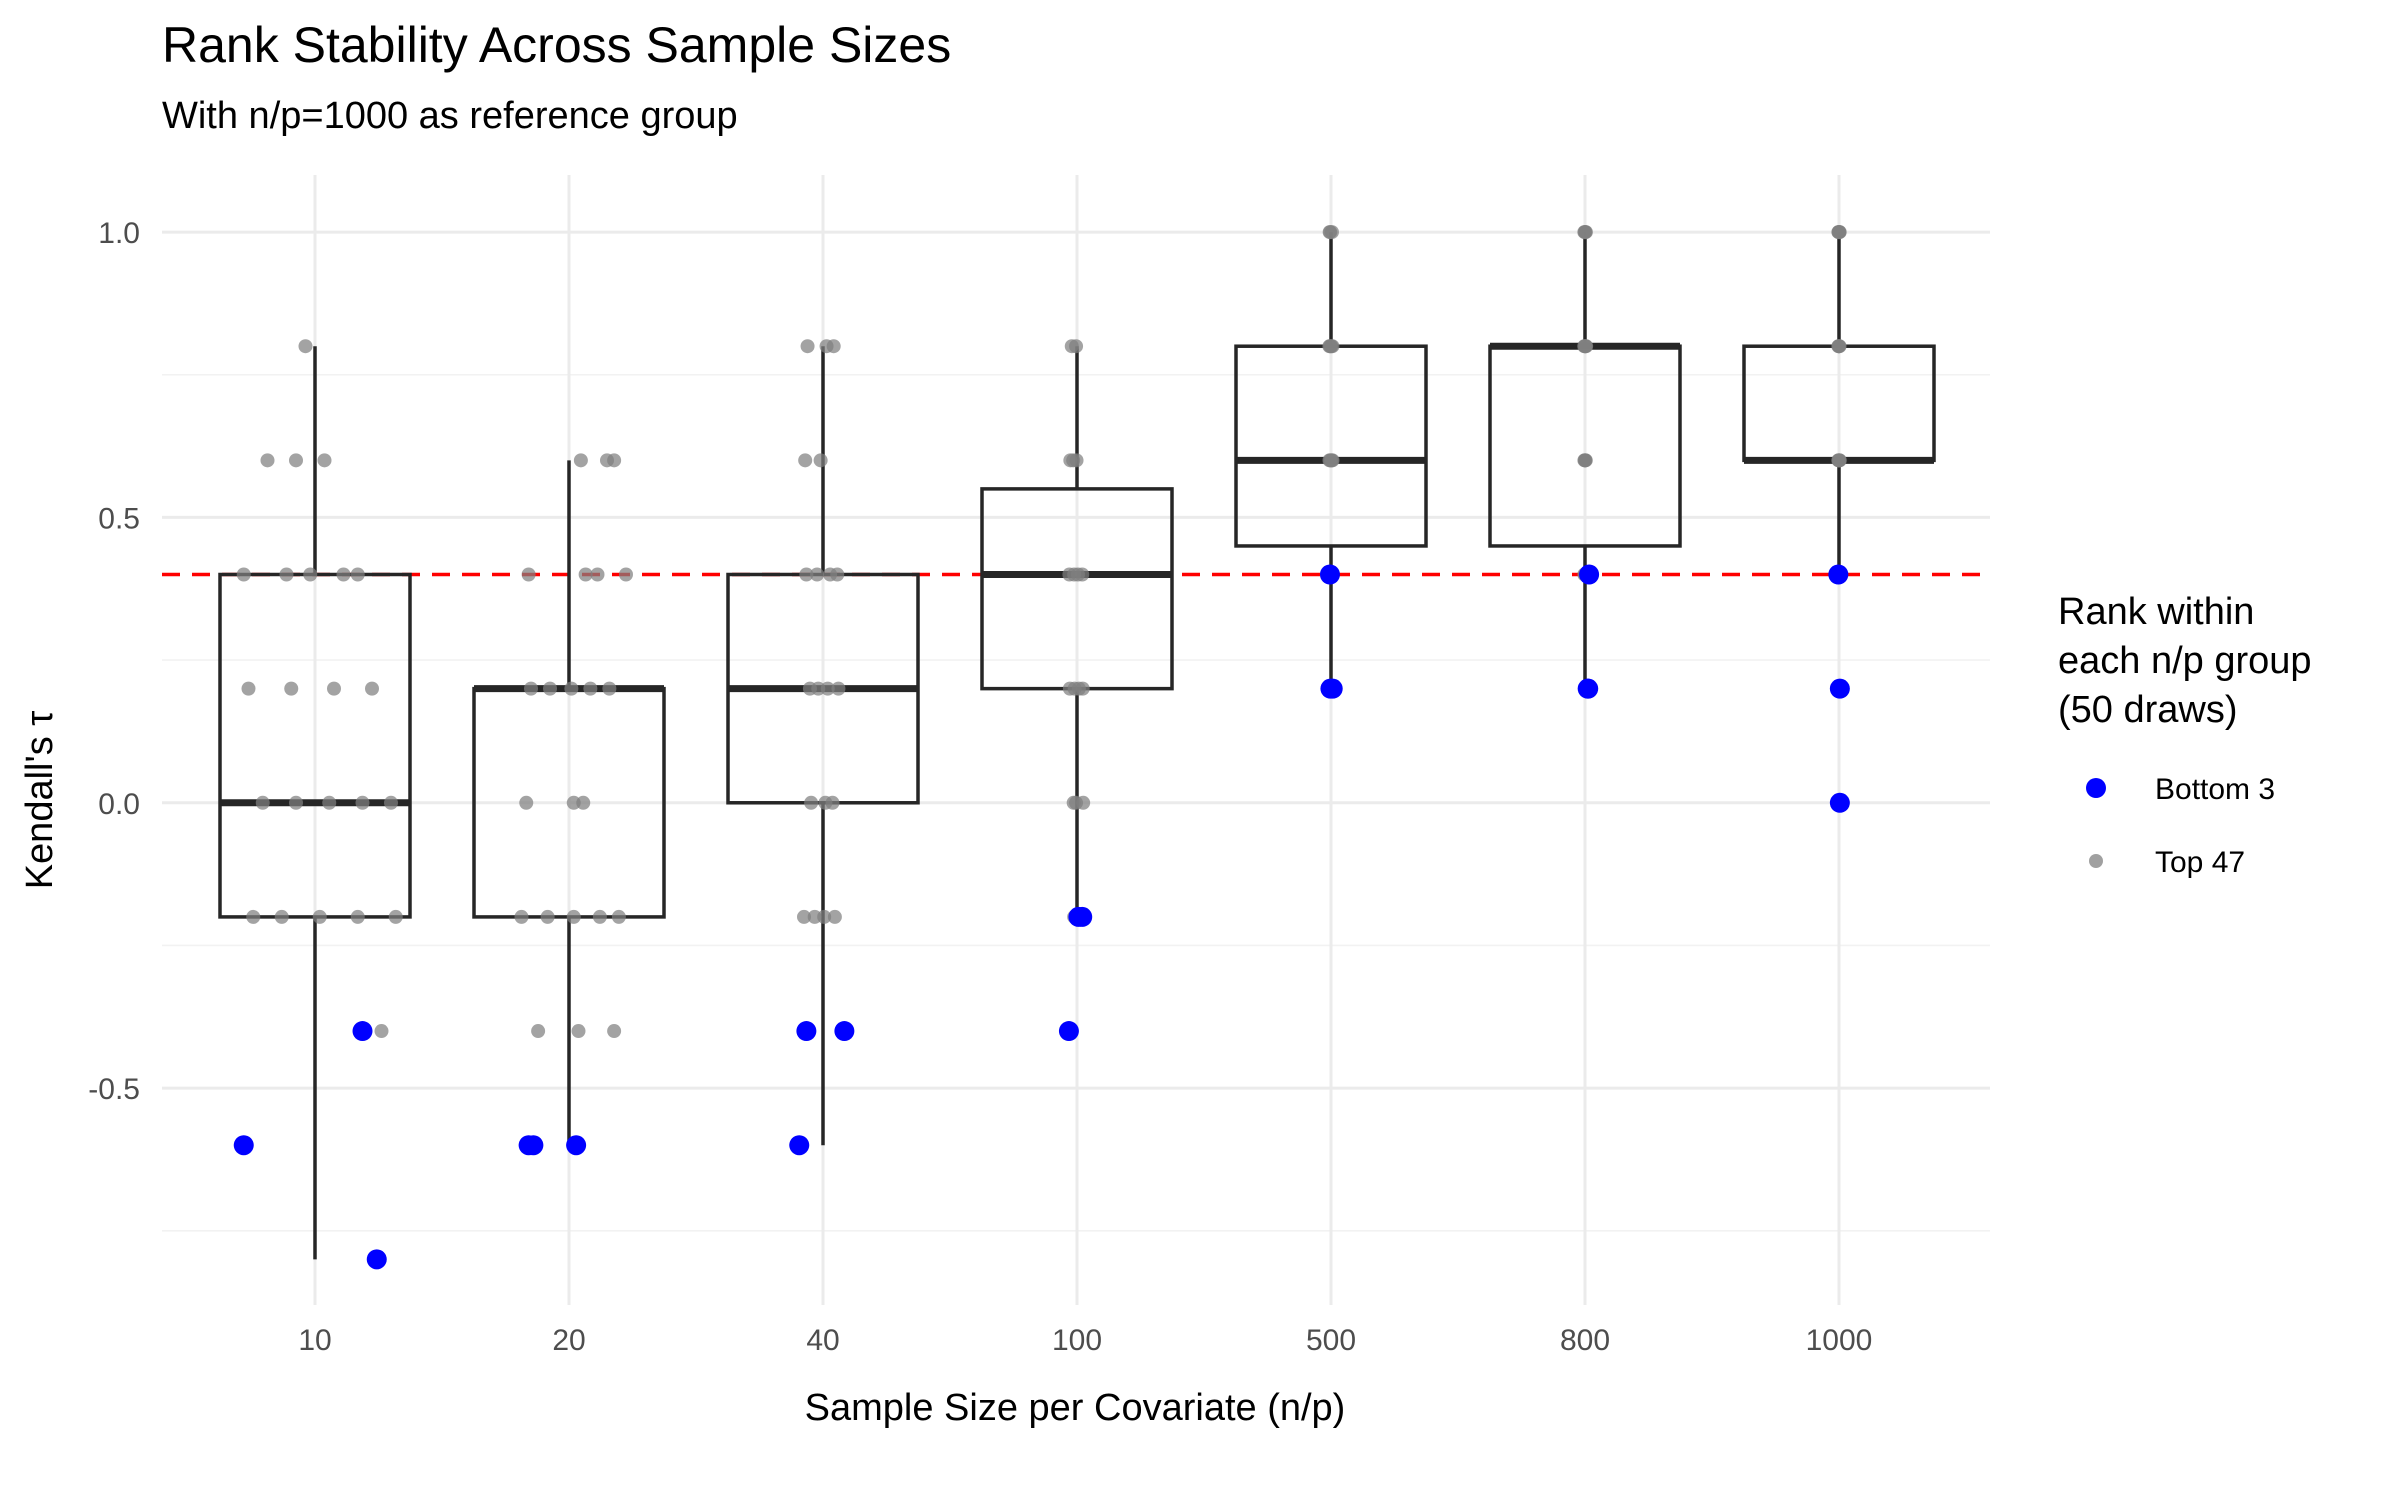 This screenshot has width=2400, height=1500. What do you see at coordinates (2215, 789) in the screenshot?
I see `legend-label-bottom-3: Bottom 3` at bounding box center [2215, 789].